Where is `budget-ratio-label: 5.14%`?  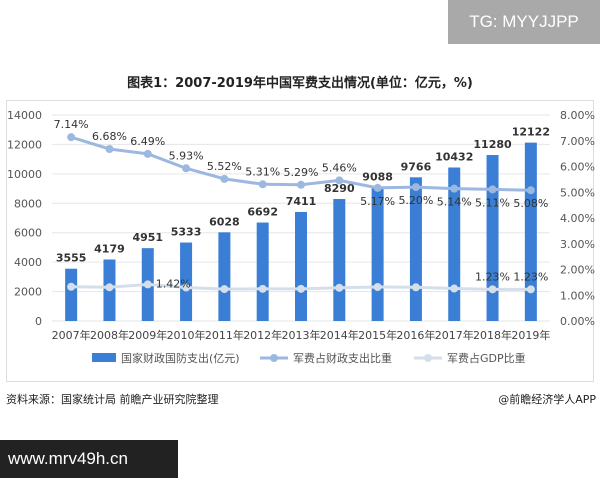
budget-ratio-label: 5.14% is located at coordinates (454, 202).